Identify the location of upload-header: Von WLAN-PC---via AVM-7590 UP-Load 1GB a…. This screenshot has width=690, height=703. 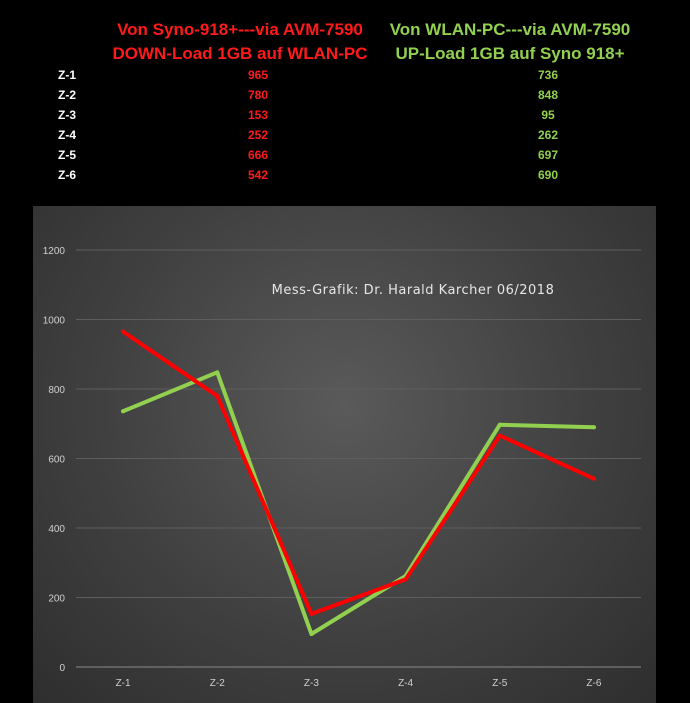
(510, 42).